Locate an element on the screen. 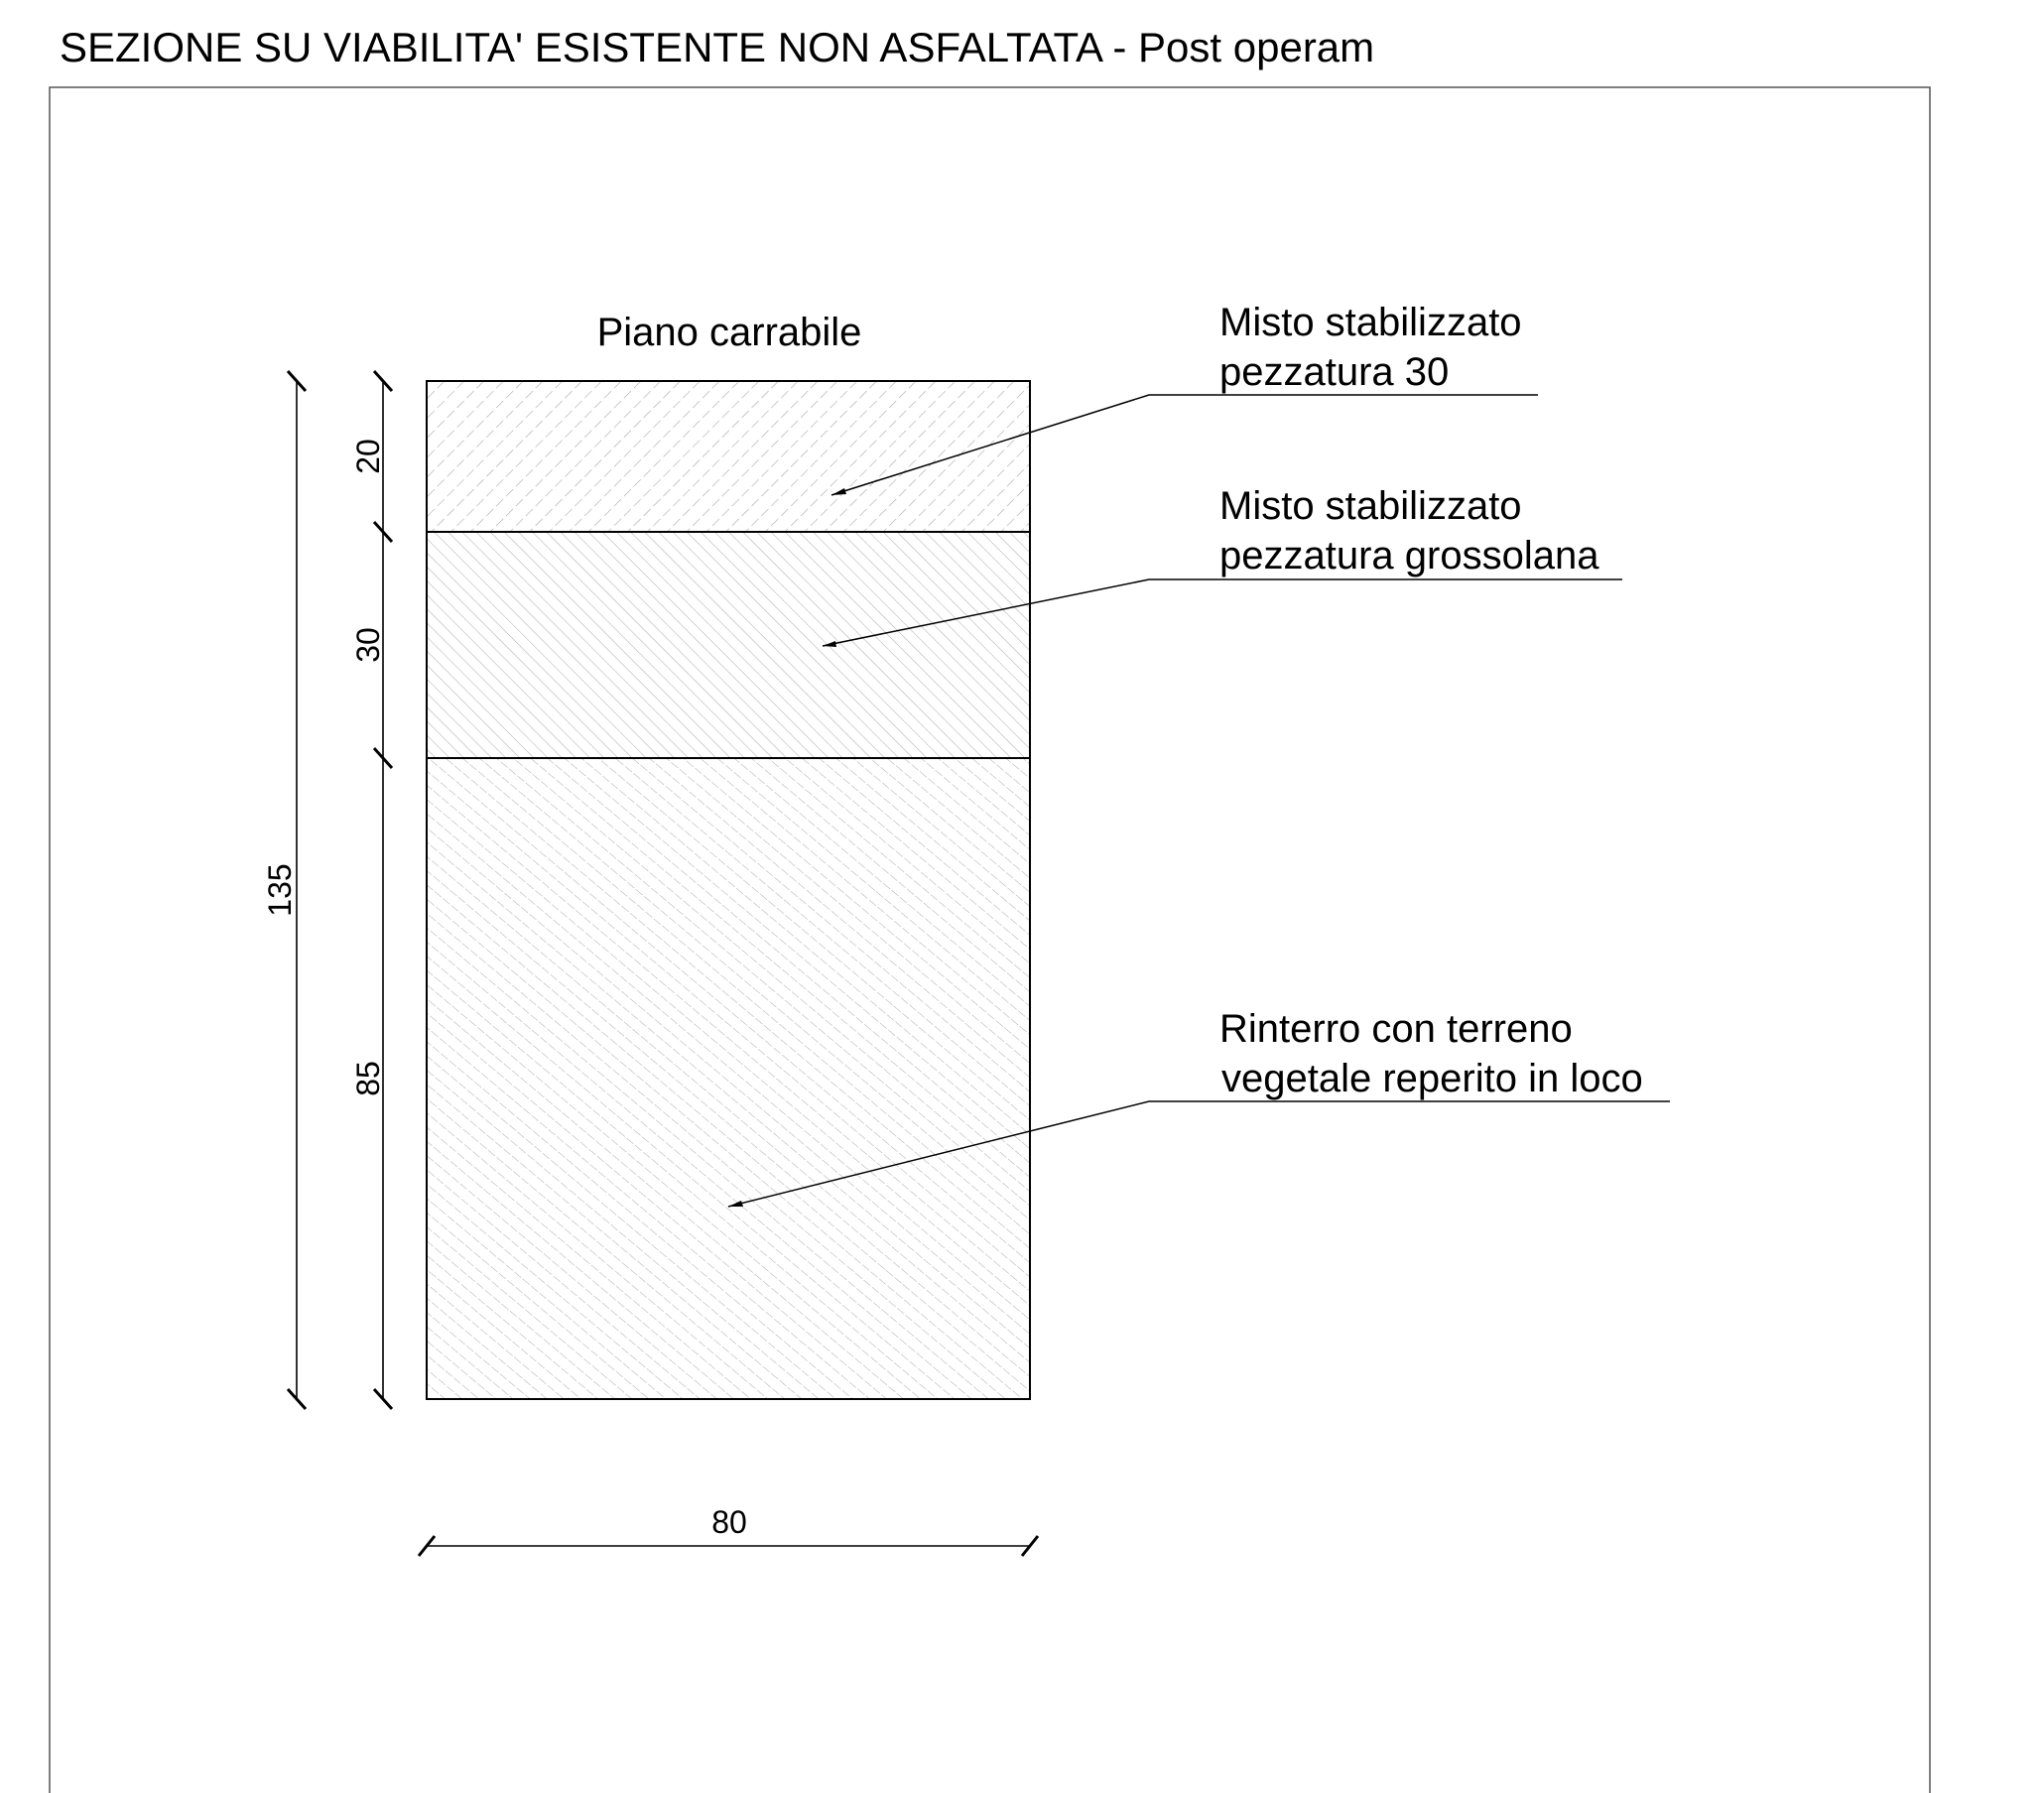  total-height-label: 135 is located at coordinates (280, 889).